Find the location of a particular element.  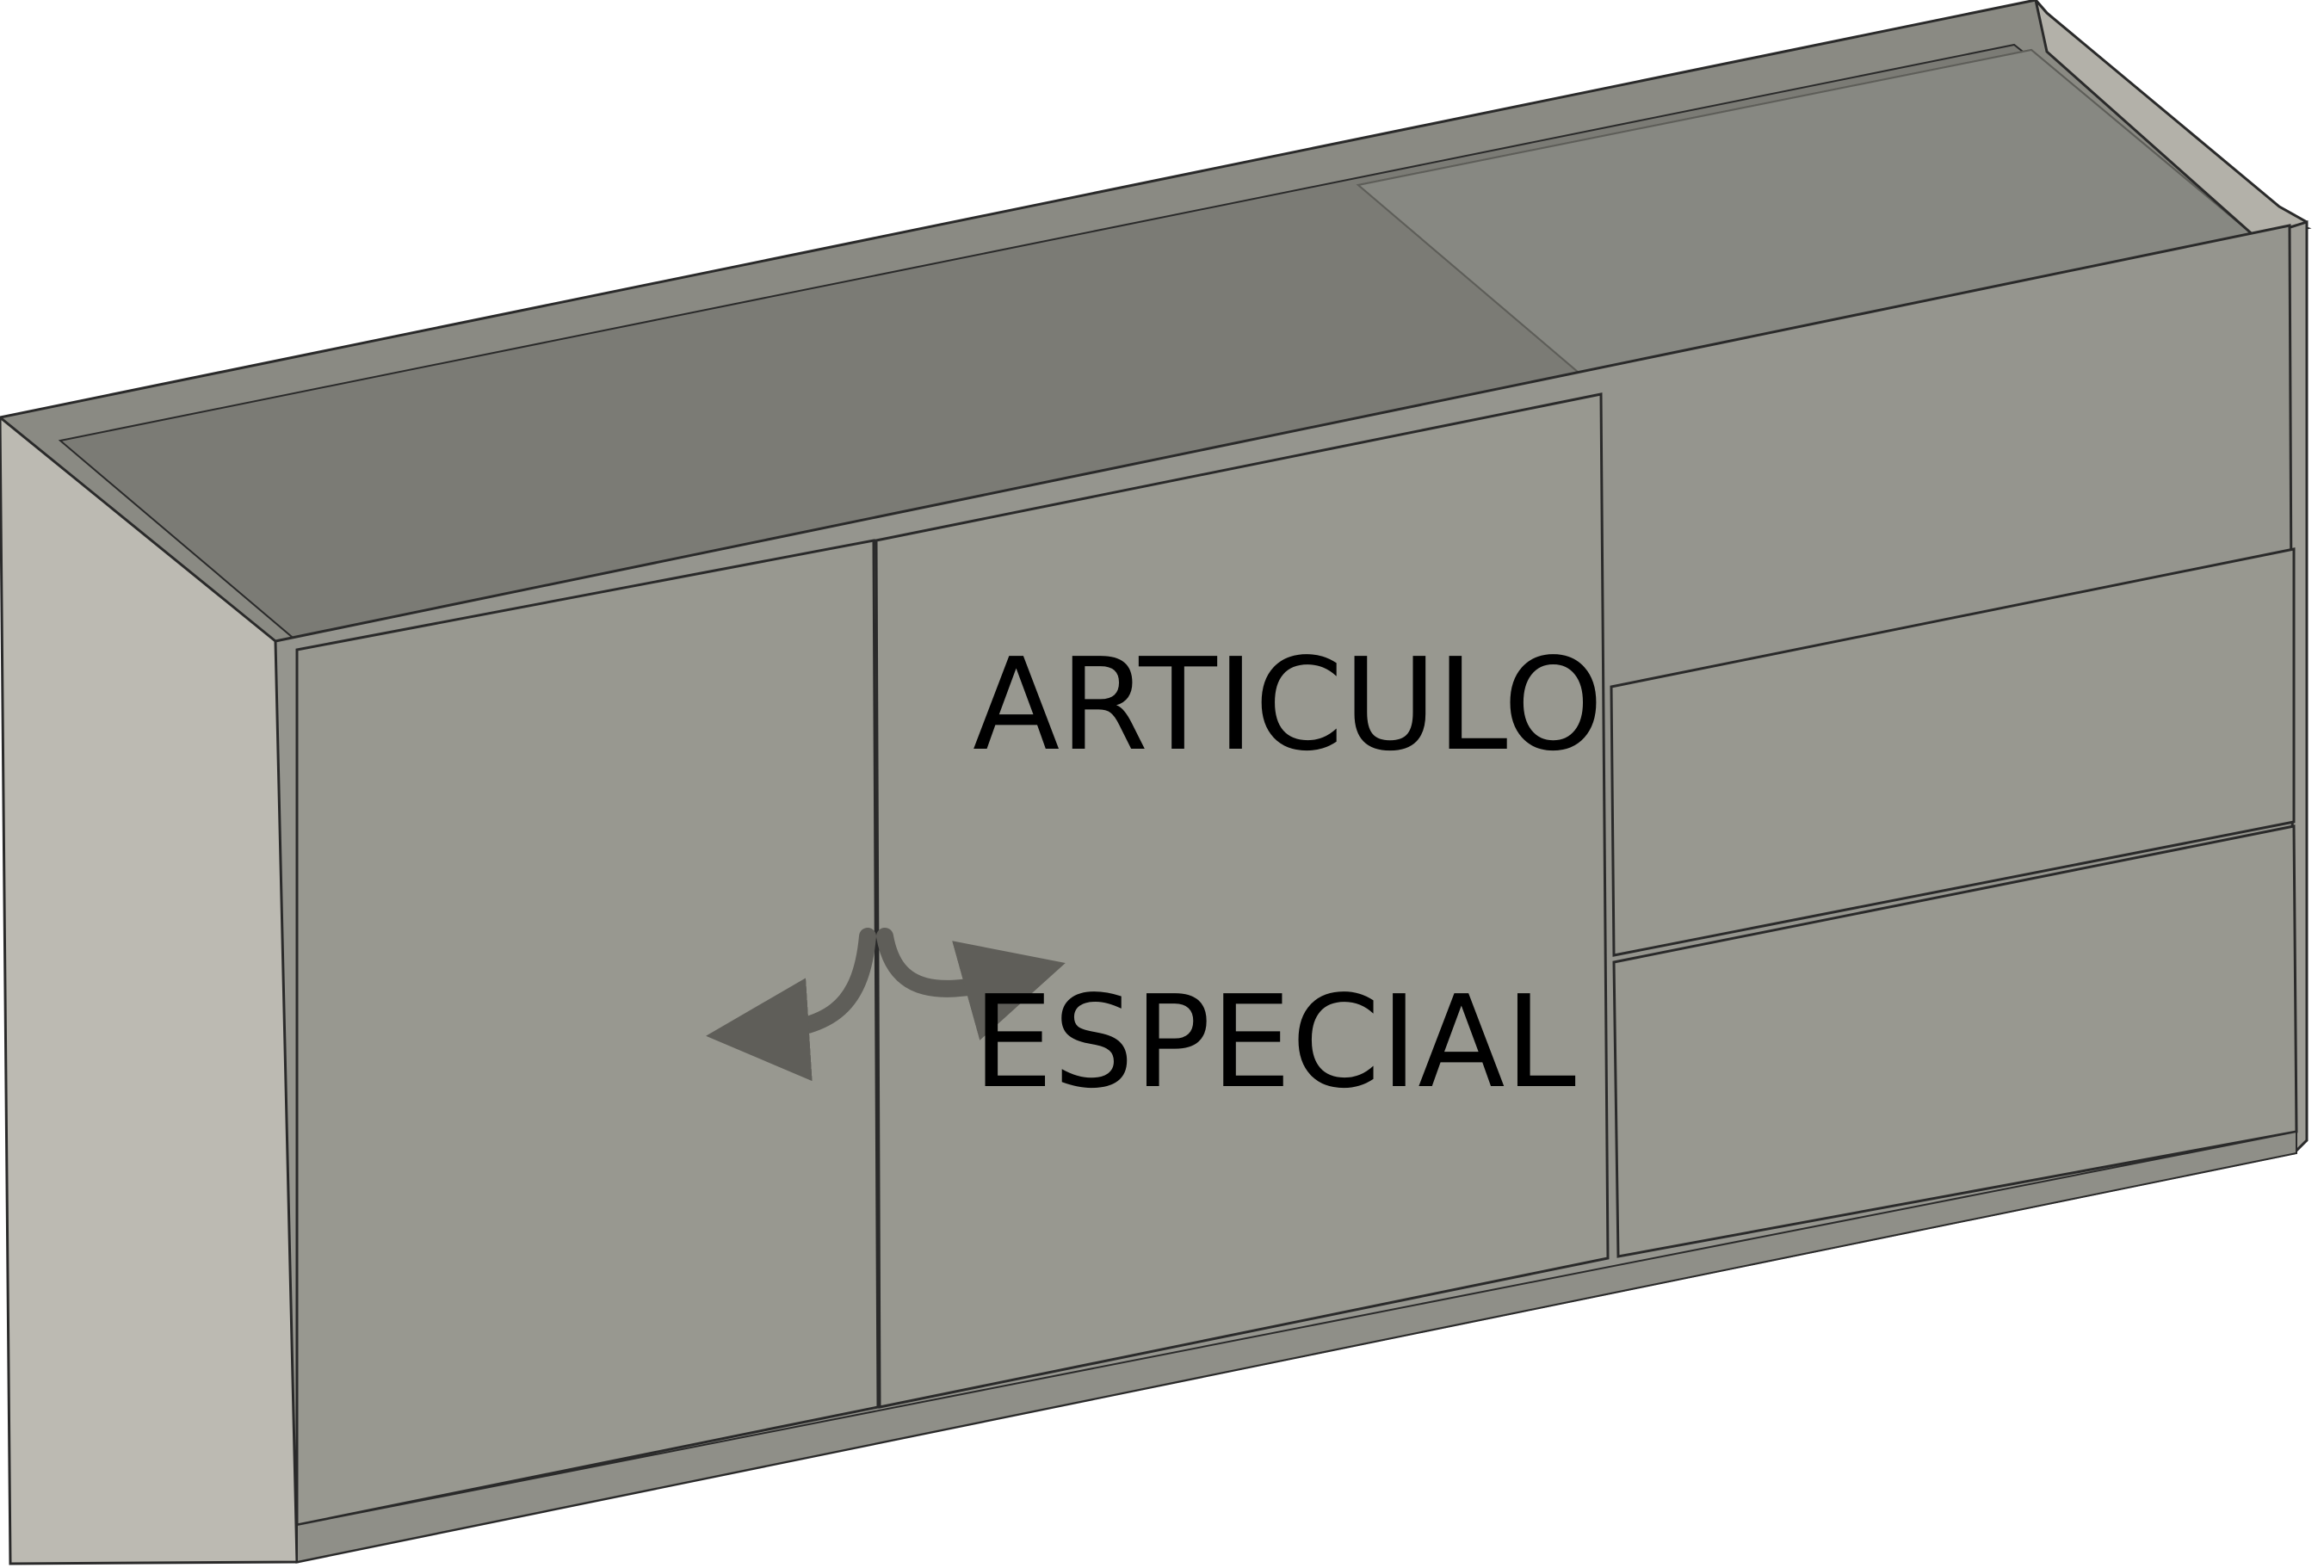

label-especial: ESPECIAL is located at coordinates (1274, 1042).